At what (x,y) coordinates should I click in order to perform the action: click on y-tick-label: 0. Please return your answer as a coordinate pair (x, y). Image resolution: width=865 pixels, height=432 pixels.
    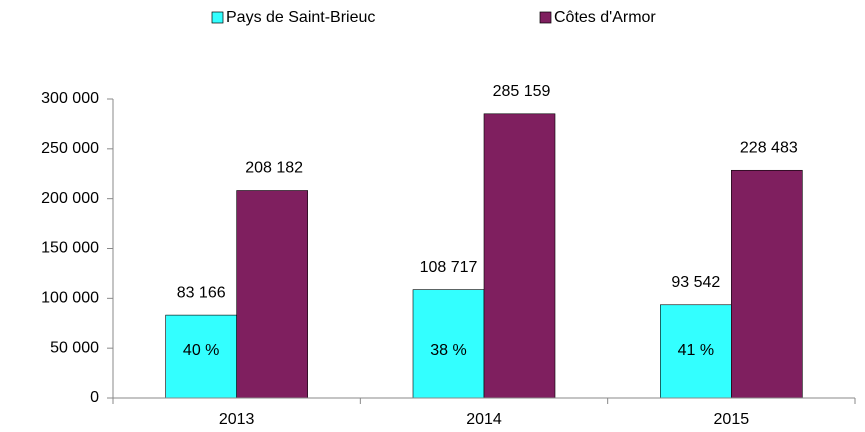
    Looking at the image, I should click on (94, 397).